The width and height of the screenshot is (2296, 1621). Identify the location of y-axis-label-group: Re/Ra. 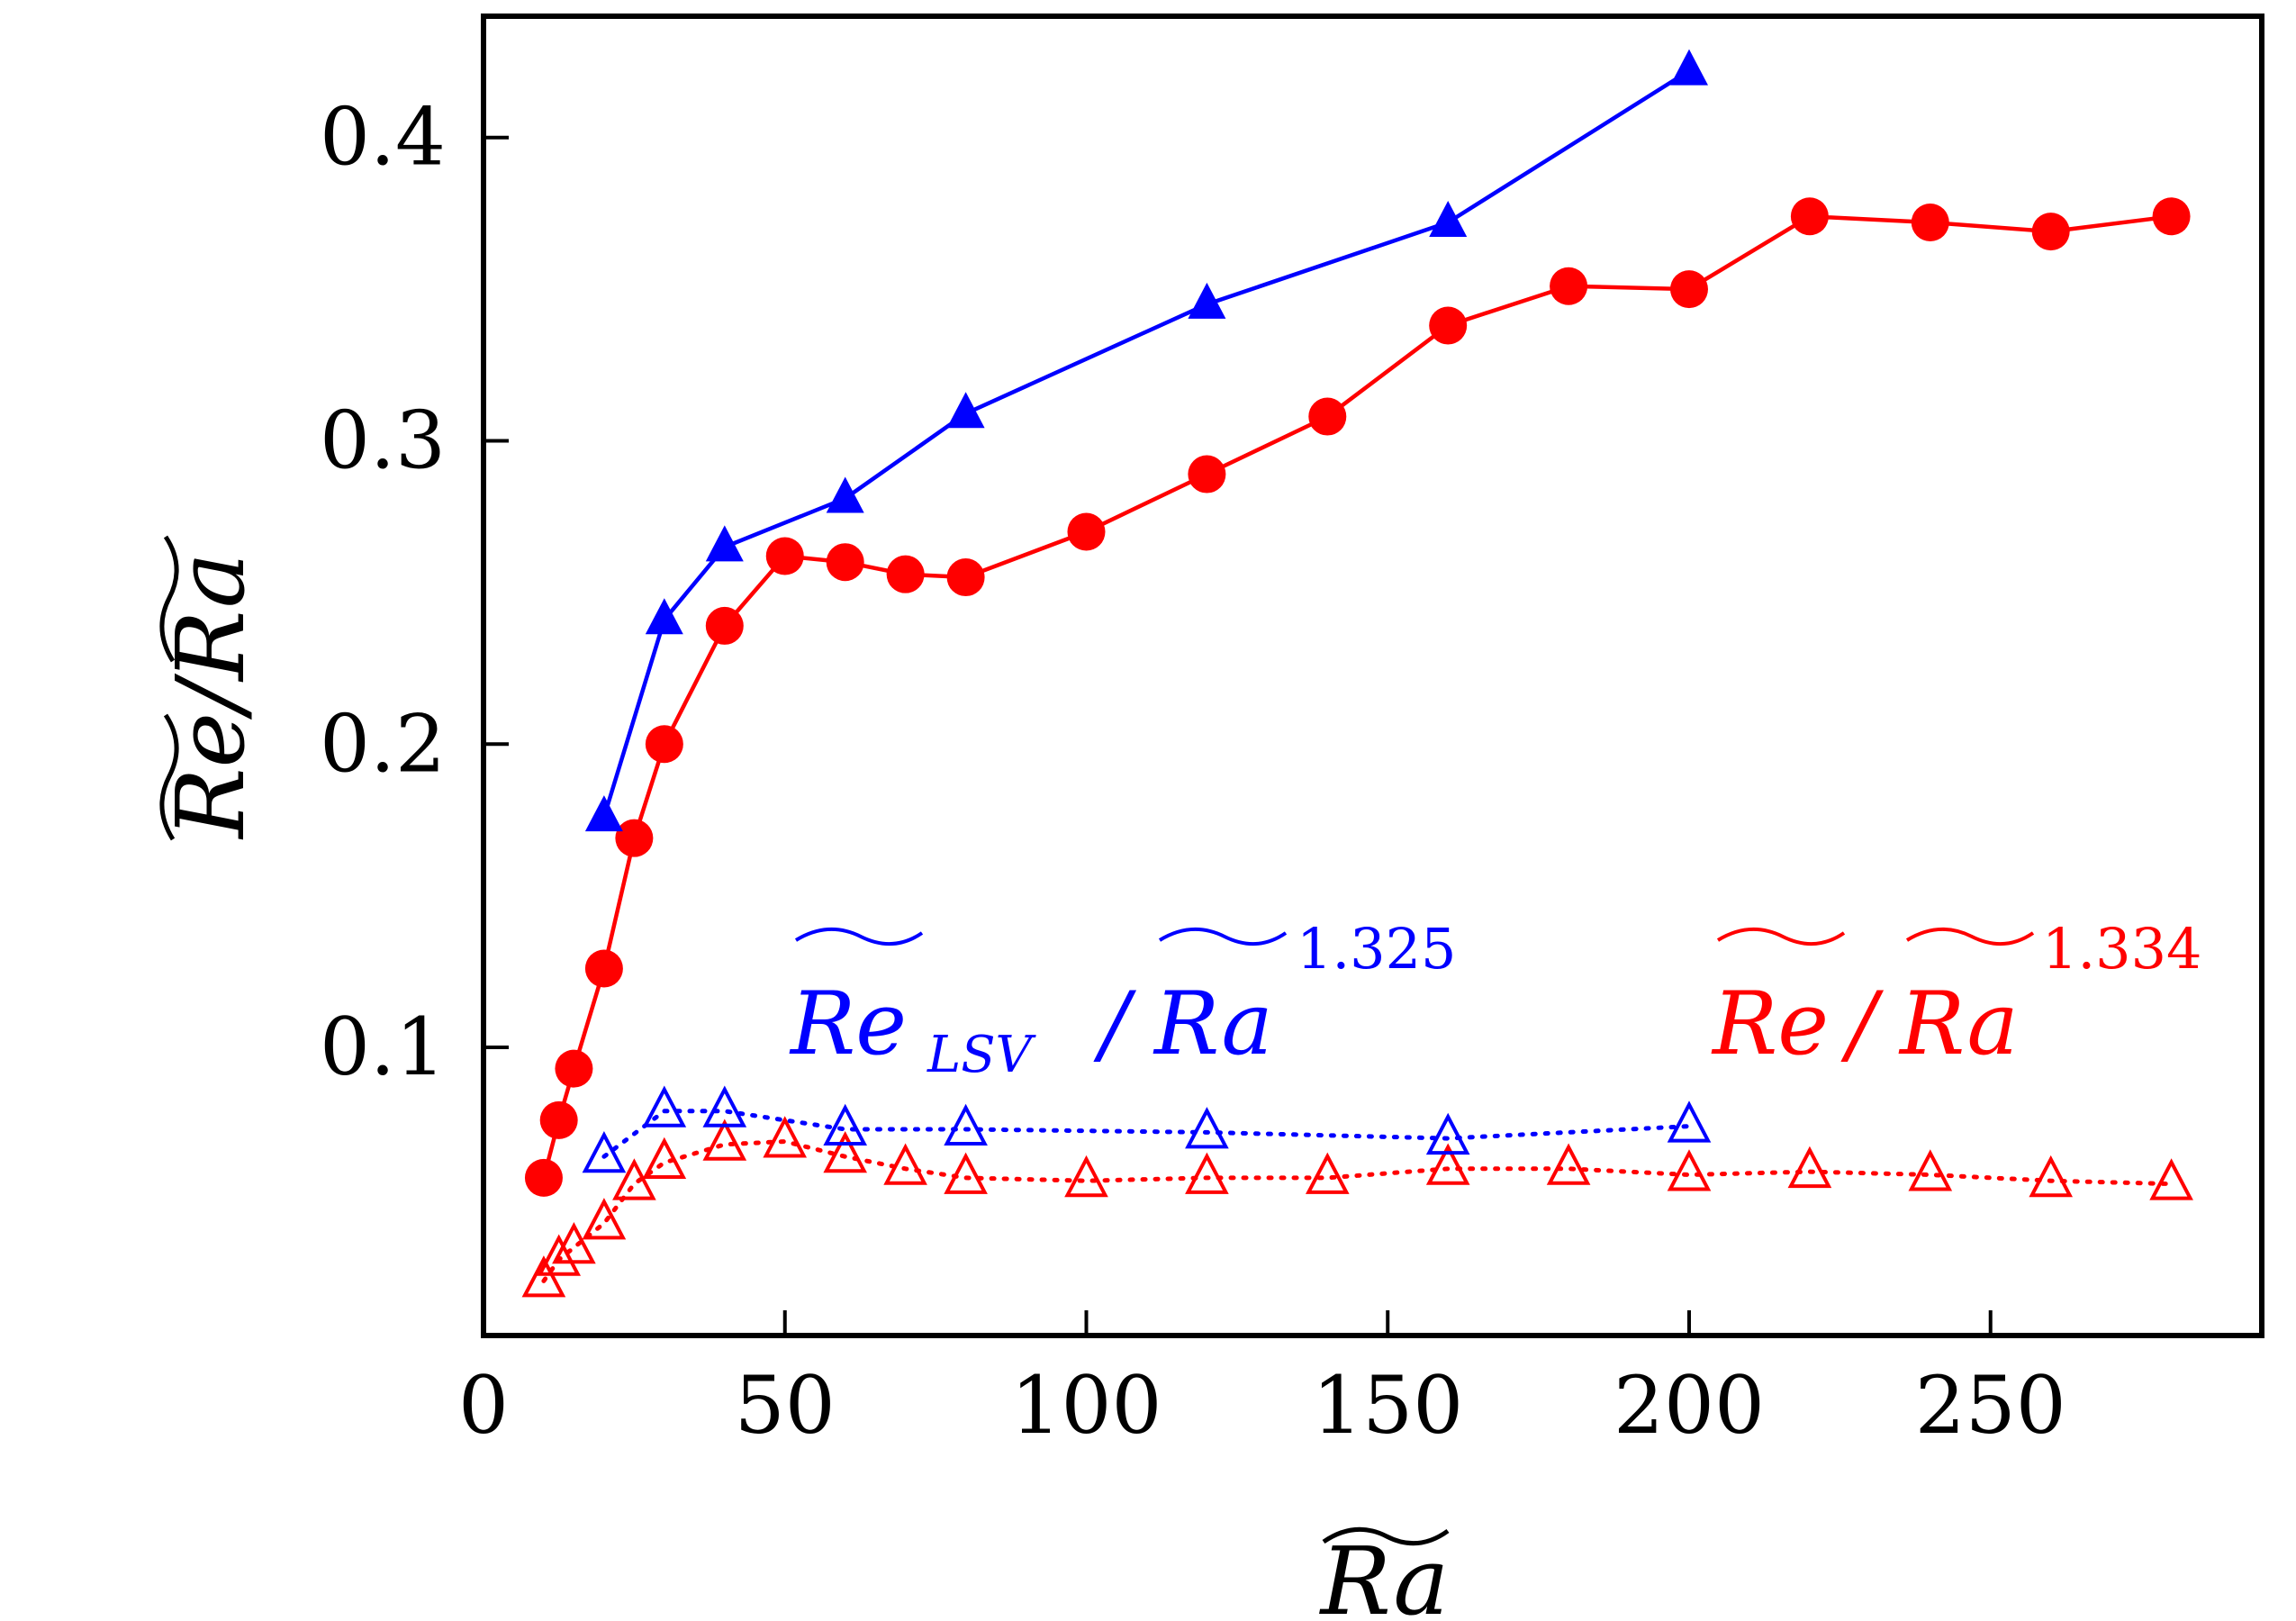
(211, 688).